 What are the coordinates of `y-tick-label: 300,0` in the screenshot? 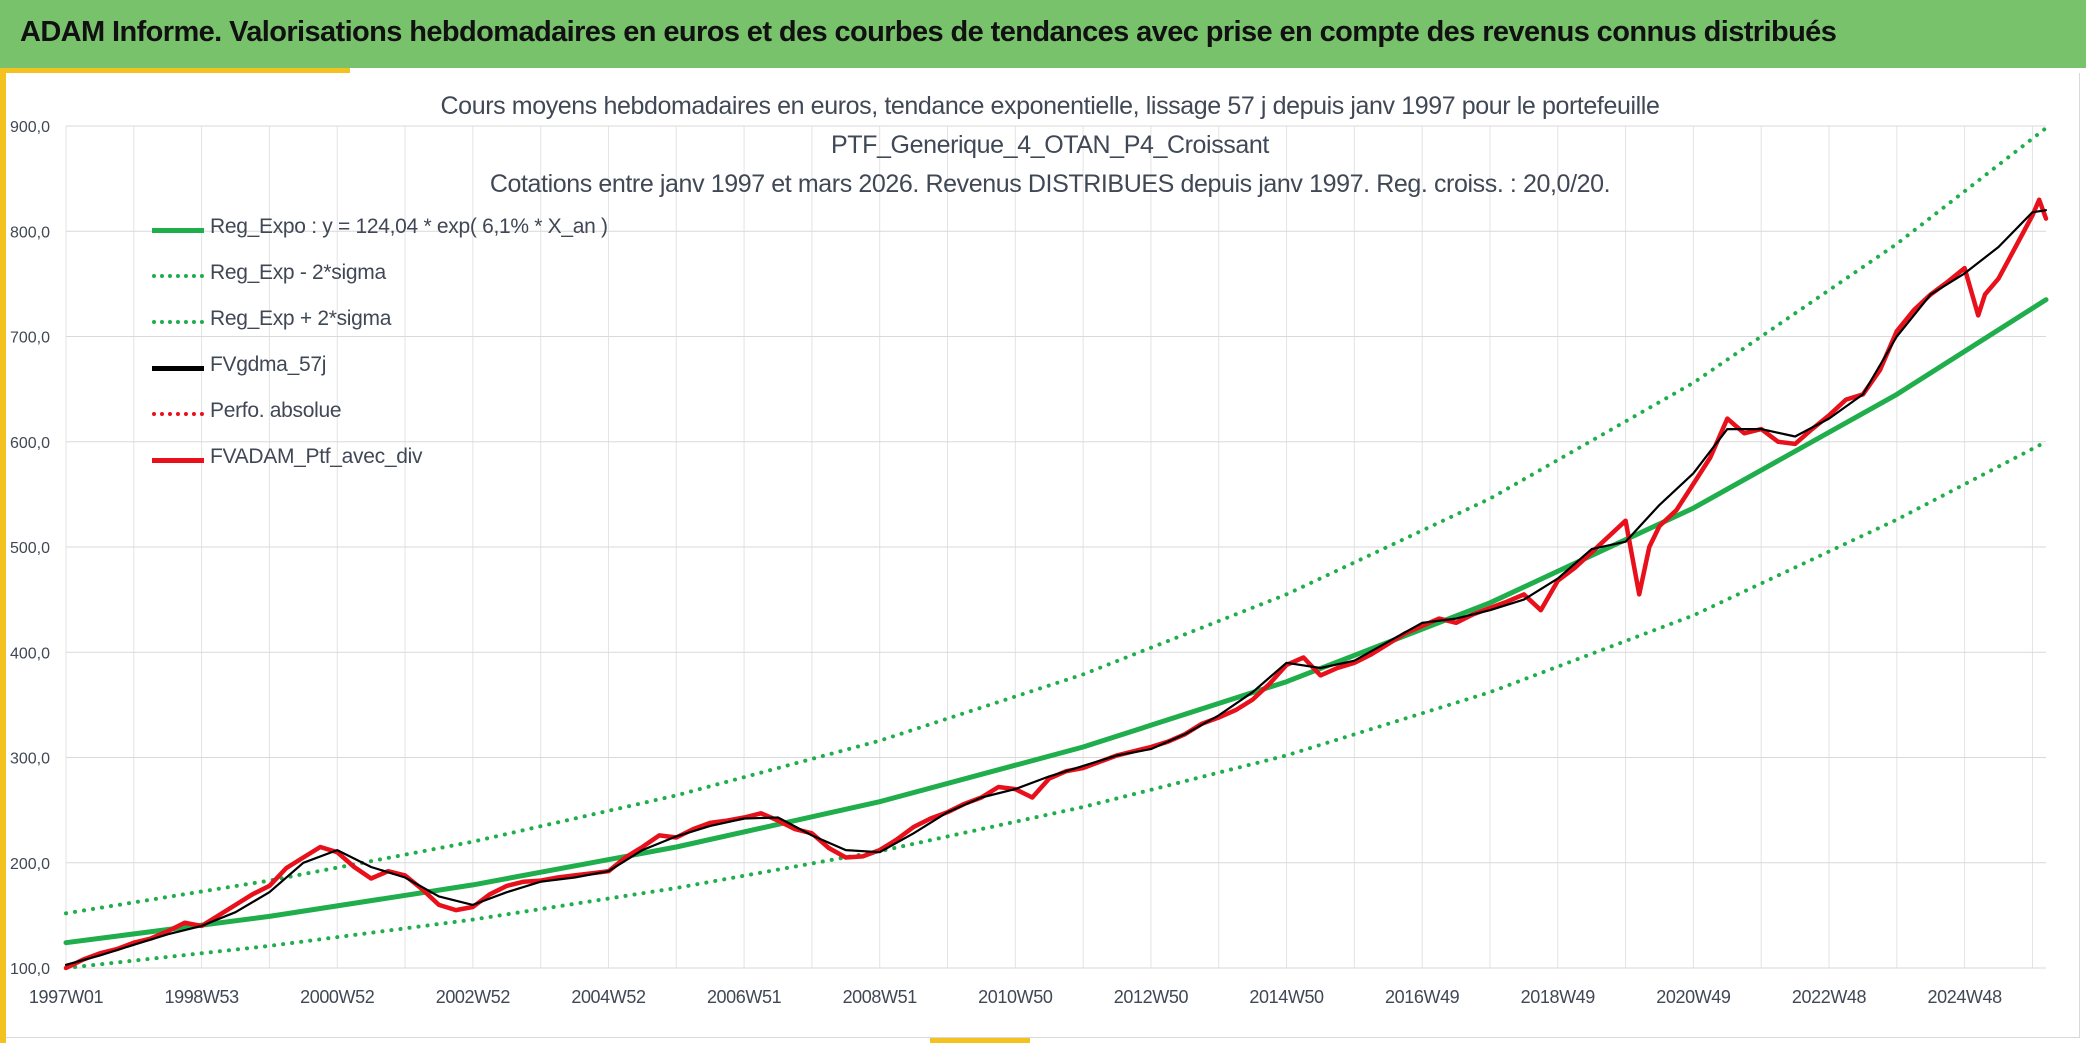 It's located at (30, 759).